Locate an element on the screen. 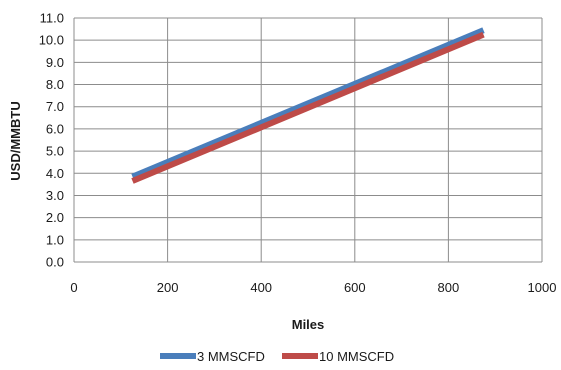 This screenshot has height=370, width=561. y-tick-label: 11.0 is located at coordinates (52, 18).